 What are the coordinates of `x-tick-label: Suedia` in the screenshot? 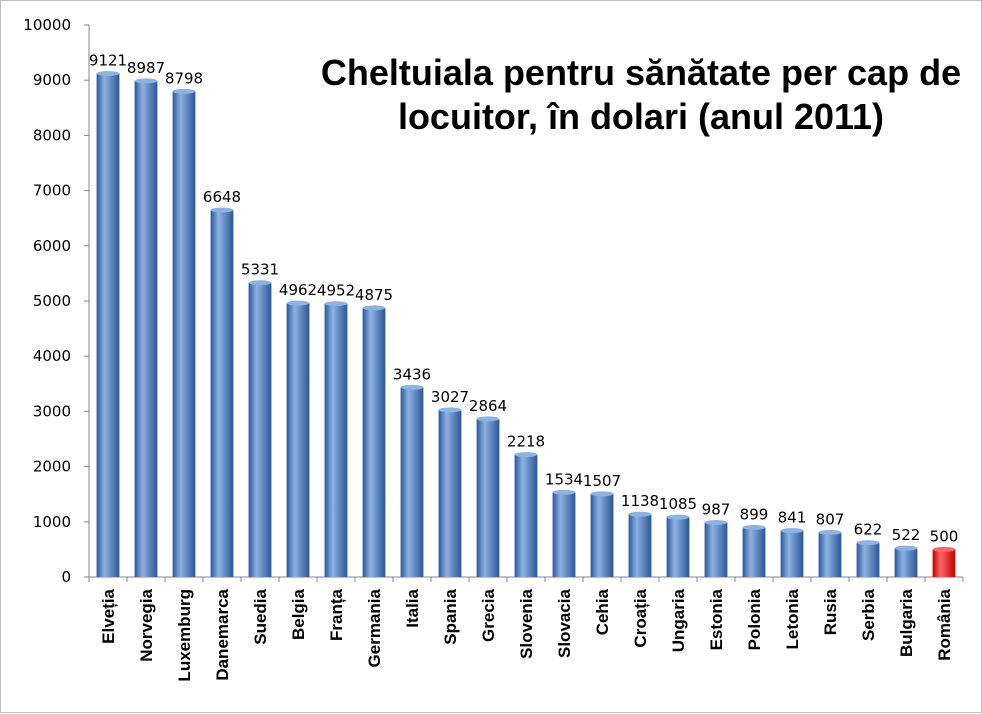 It's located at (260, 616).